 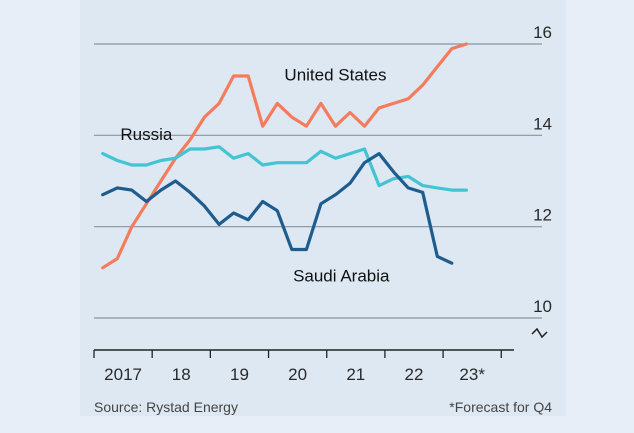 What do you see at coordinates (355, 374) in the screenshot?
I see `x-tick-label-4: 21` at bounding box center [355, 374].